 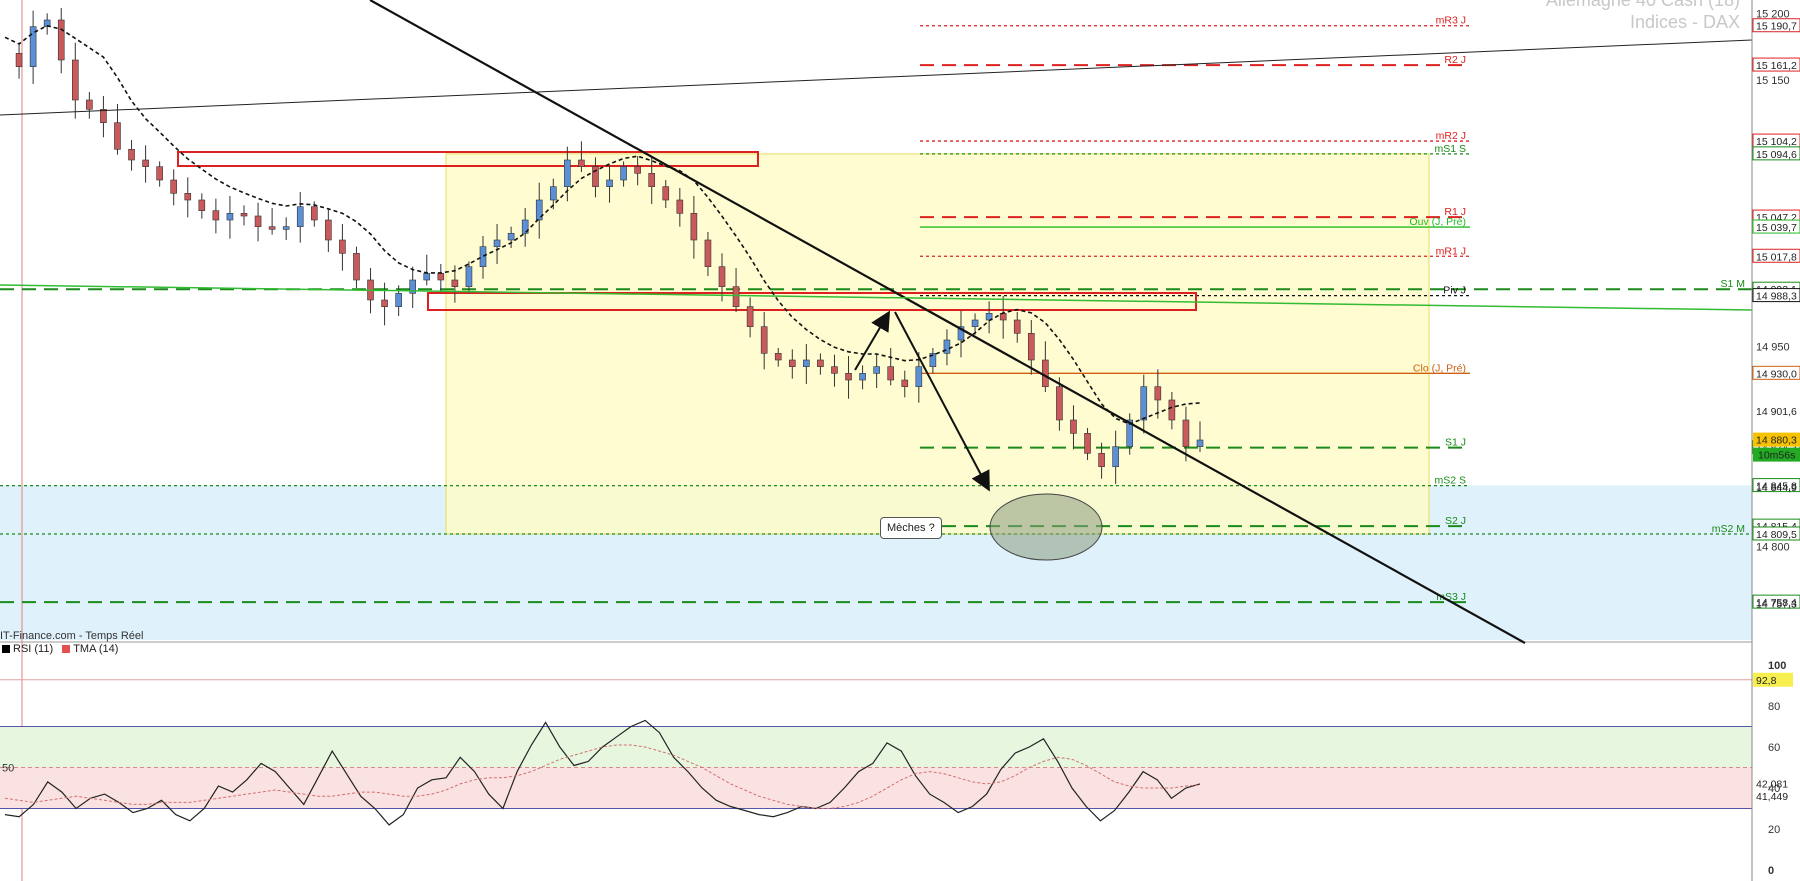 I want to click on price-tag-Piv, so click(x=1776, y=295).